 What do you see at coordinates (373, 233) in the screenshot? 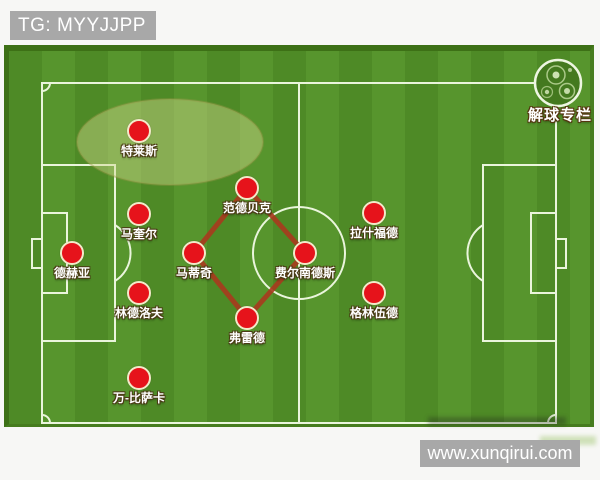
I see `player-name-label: 拉什福德` at bounding box center [373, 233].